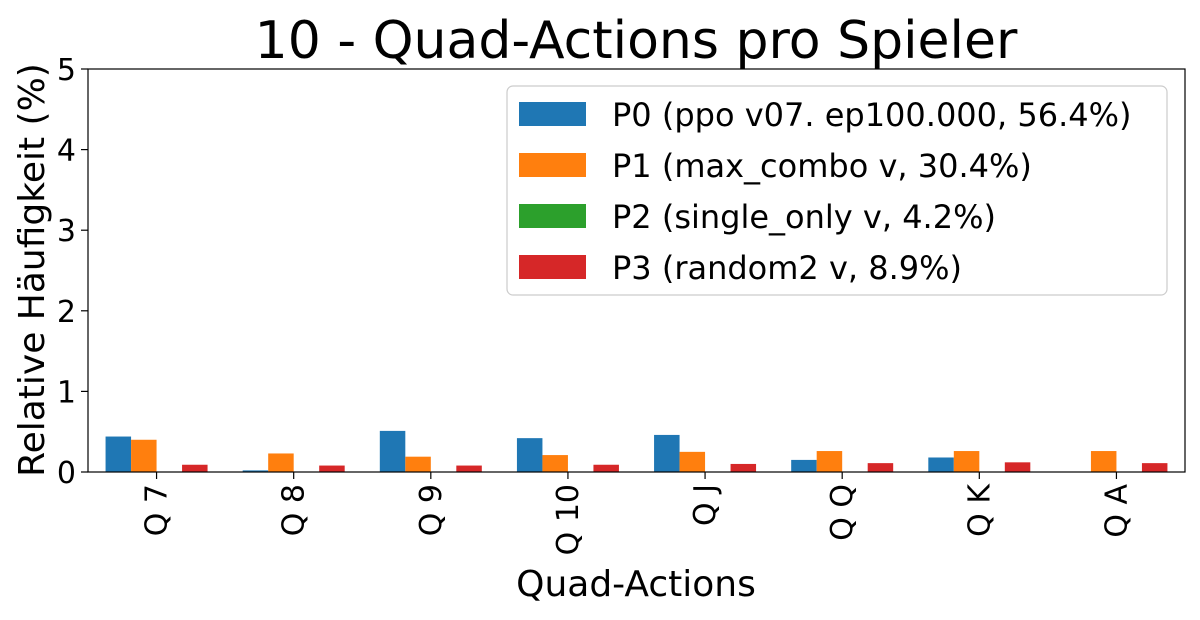 The image size is (1200, 620). Describe the element at coordinates (822, 166) in the screenshot. I see `legend-label: P1 (max_combo v, 30.4%)` at that location.